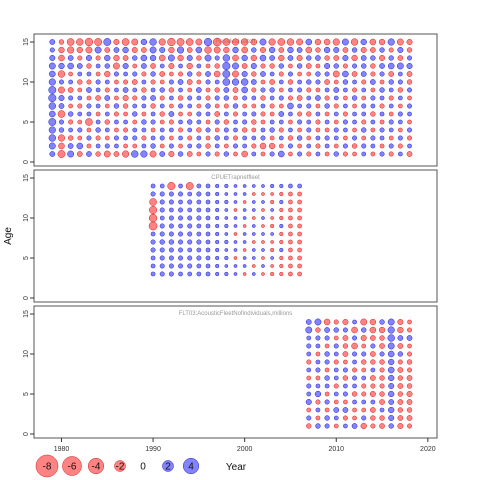 The height and width of the screenshot is (480, 480). Describe the element at coordinates (143, 467) in the screenshot. I see `legend-label: 0` at that location.